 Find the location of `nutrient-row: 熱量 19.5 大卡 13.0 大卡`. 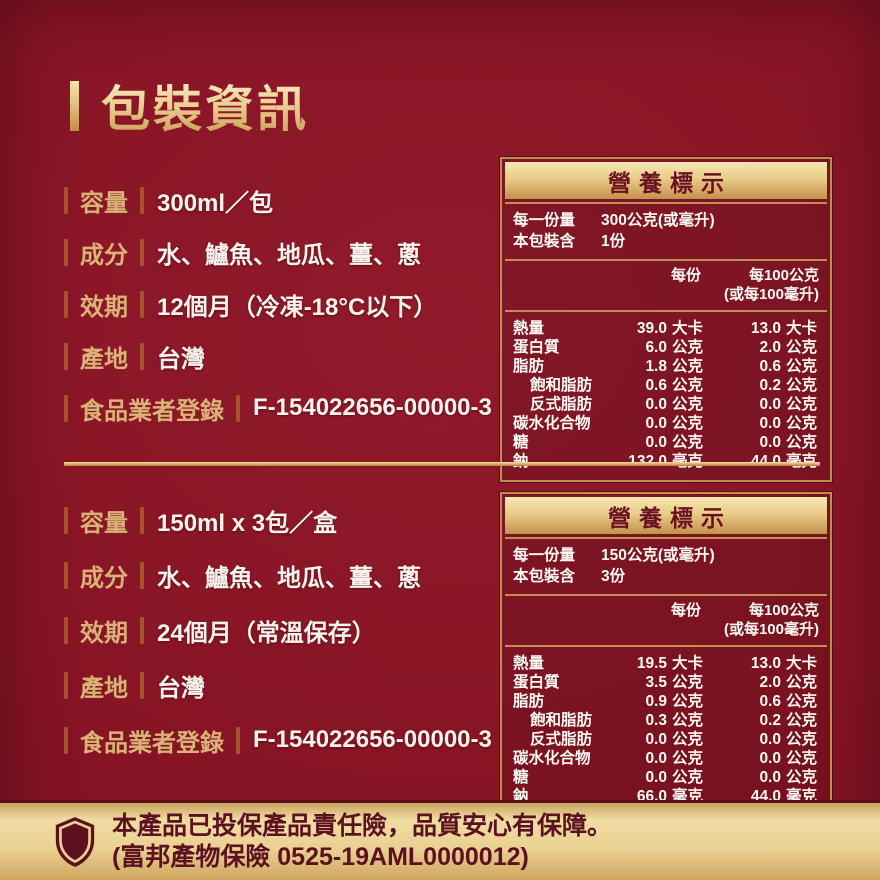

nutrient-row: 熱量 19.5 大卡 13.0 大卡 is located at coordinates (666, 663).